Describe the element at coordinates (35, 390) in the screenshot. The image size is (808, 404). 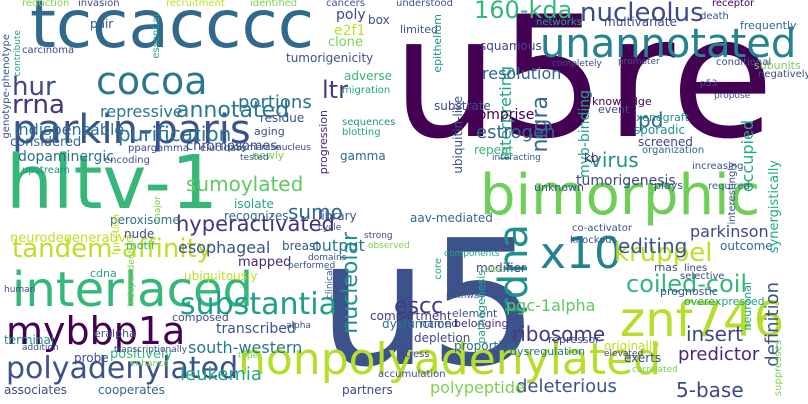
I see `cloud-word: associates` at that location.